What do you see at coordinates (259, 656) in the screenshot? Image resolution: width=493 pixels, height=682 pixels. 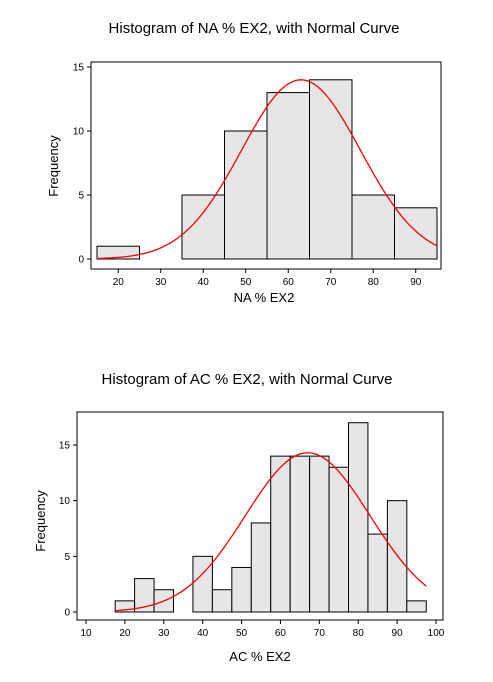 I see `x-axis-label: AC % EX2` at bounding box center [259, 656].